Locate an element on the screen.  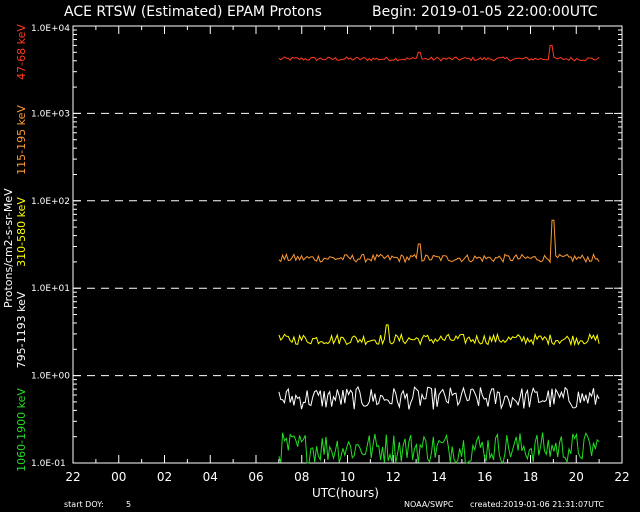
x-tick-label-7: 12 is located at coordinates (393, 477).